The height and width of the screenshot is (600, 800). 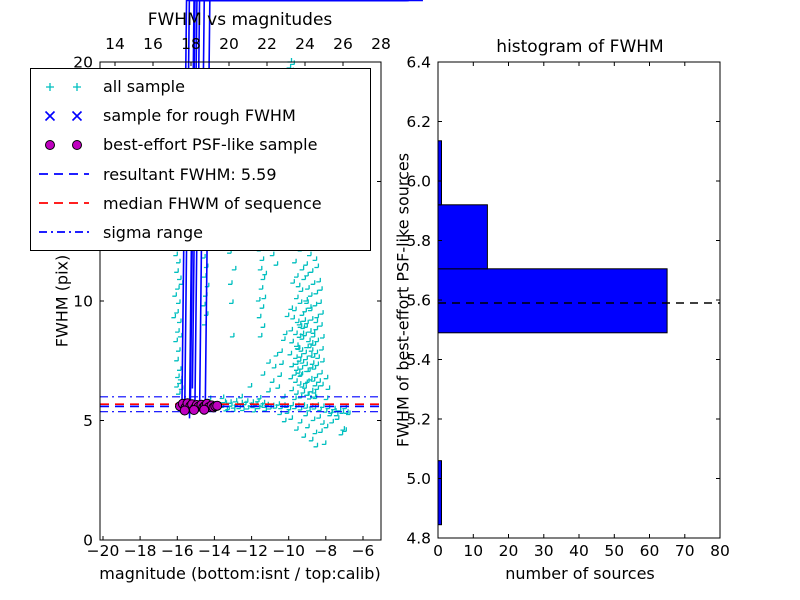 I want to click on tick-label: 20, so click(x=509, y=551).